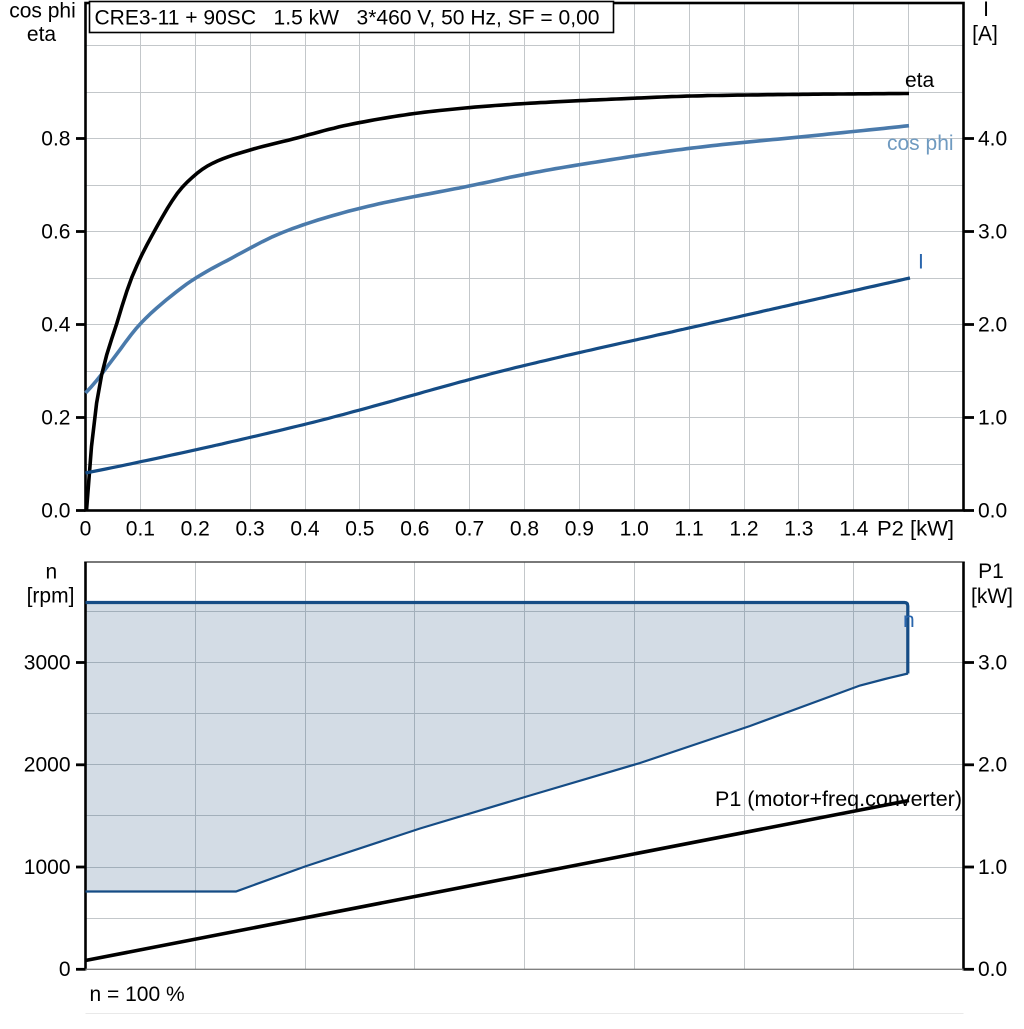 This screenshot has height=1029, width=1024. I want to click on svg-text: 3000, so click(47, 662).